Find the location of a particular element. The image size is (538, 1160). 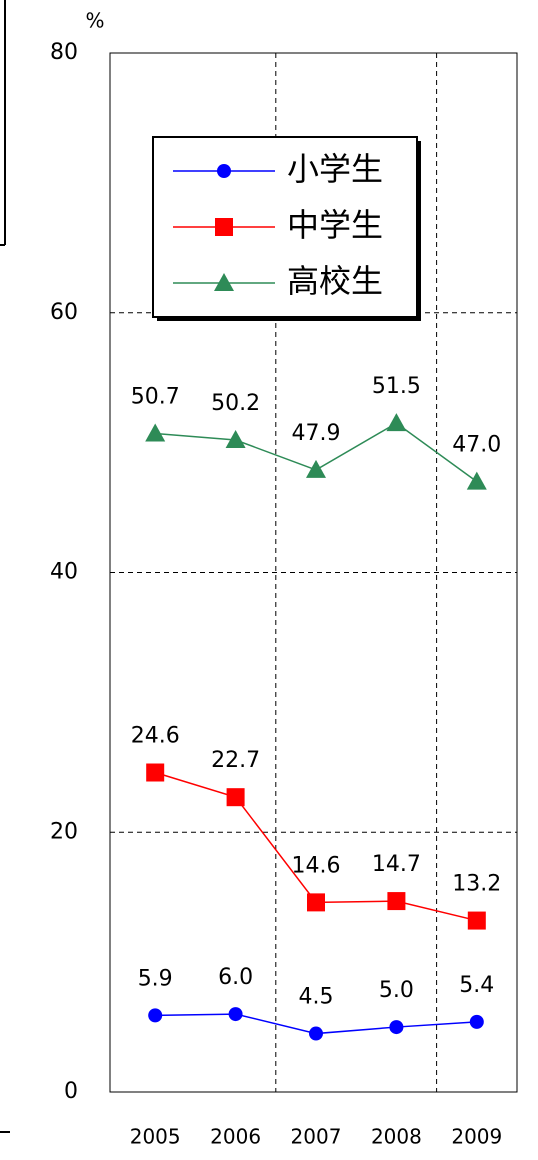

legend-label: 高校生 is located at coordinates (335, 281).